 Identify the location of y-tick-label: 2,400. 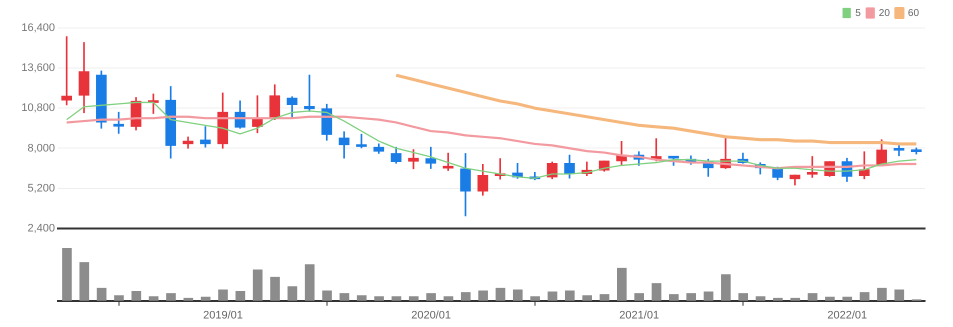
(41, 228).